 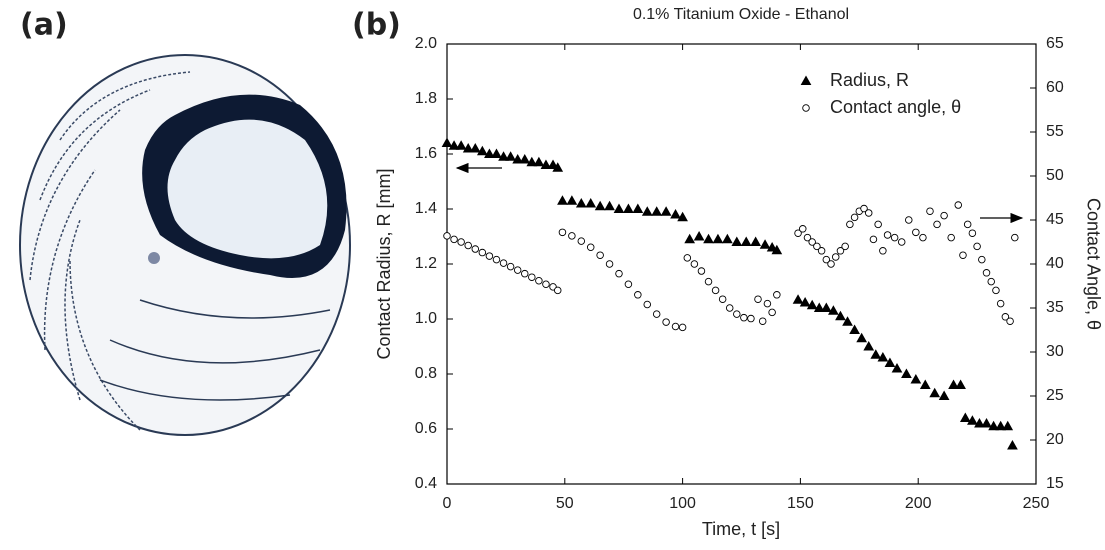 I want to click on x-tick-label: 100, so click(x=682, y=503).